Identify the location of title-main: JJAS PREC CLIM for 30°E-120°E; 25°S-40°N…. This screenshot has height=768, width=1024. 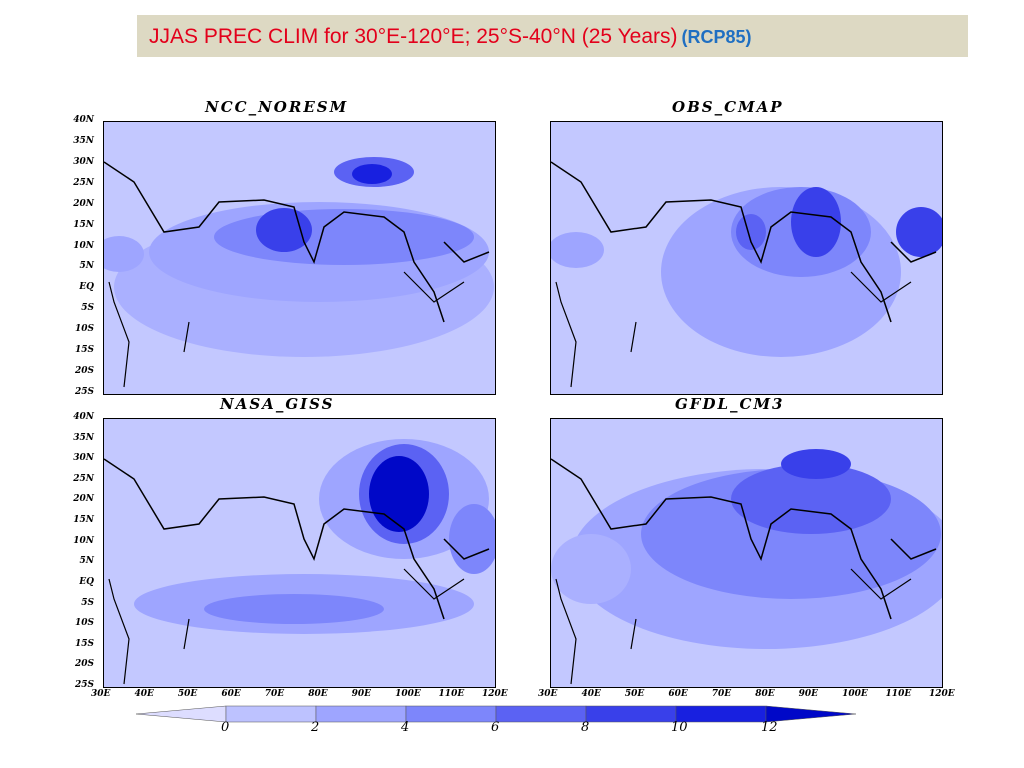
(413, 36).